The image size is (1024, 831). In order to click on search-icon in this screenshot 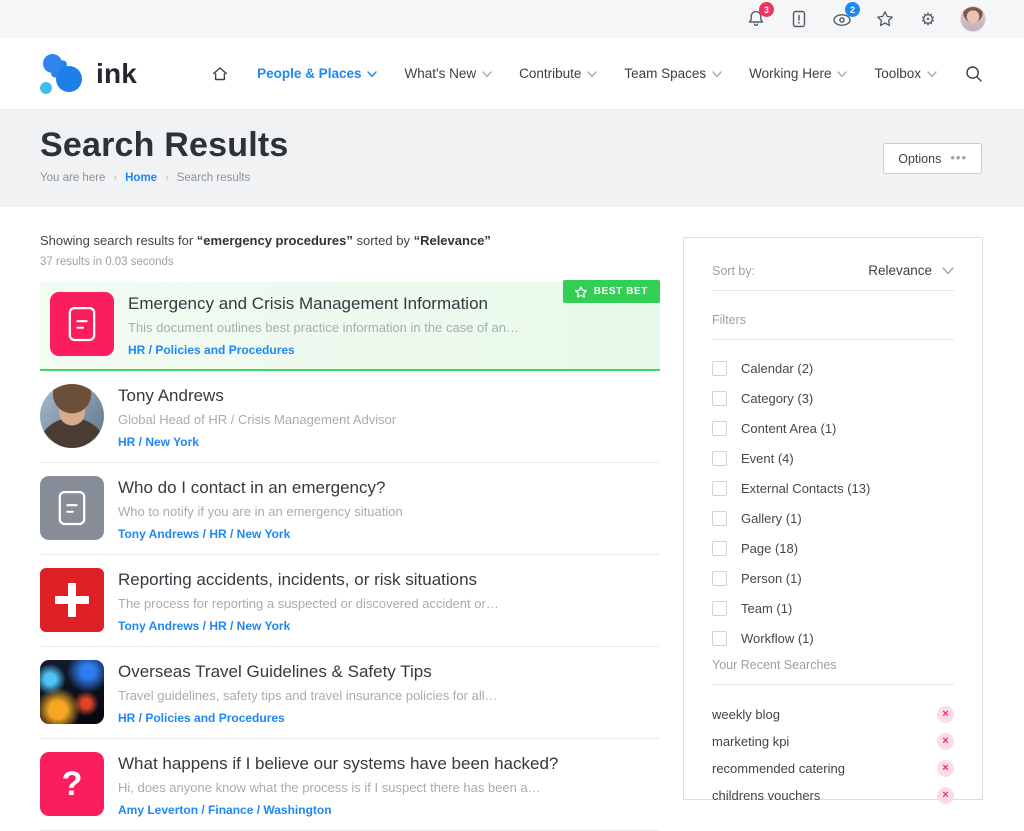, I will do `click(974, 74)`.